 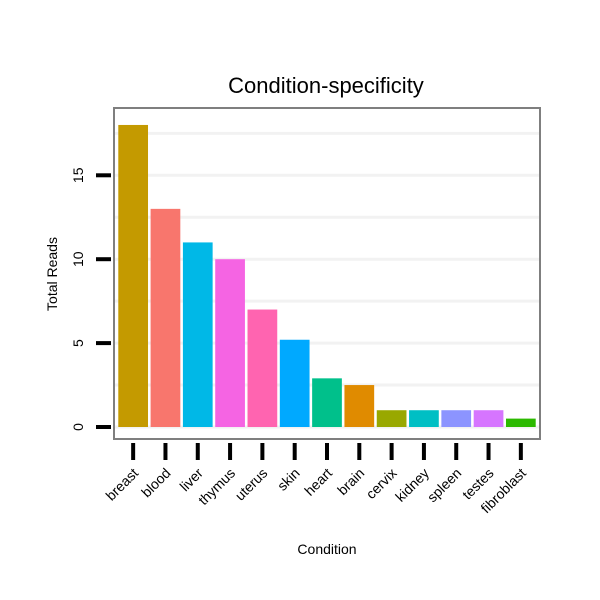 I want to click on y-tick-label: 10, so click(x=78, y=259).